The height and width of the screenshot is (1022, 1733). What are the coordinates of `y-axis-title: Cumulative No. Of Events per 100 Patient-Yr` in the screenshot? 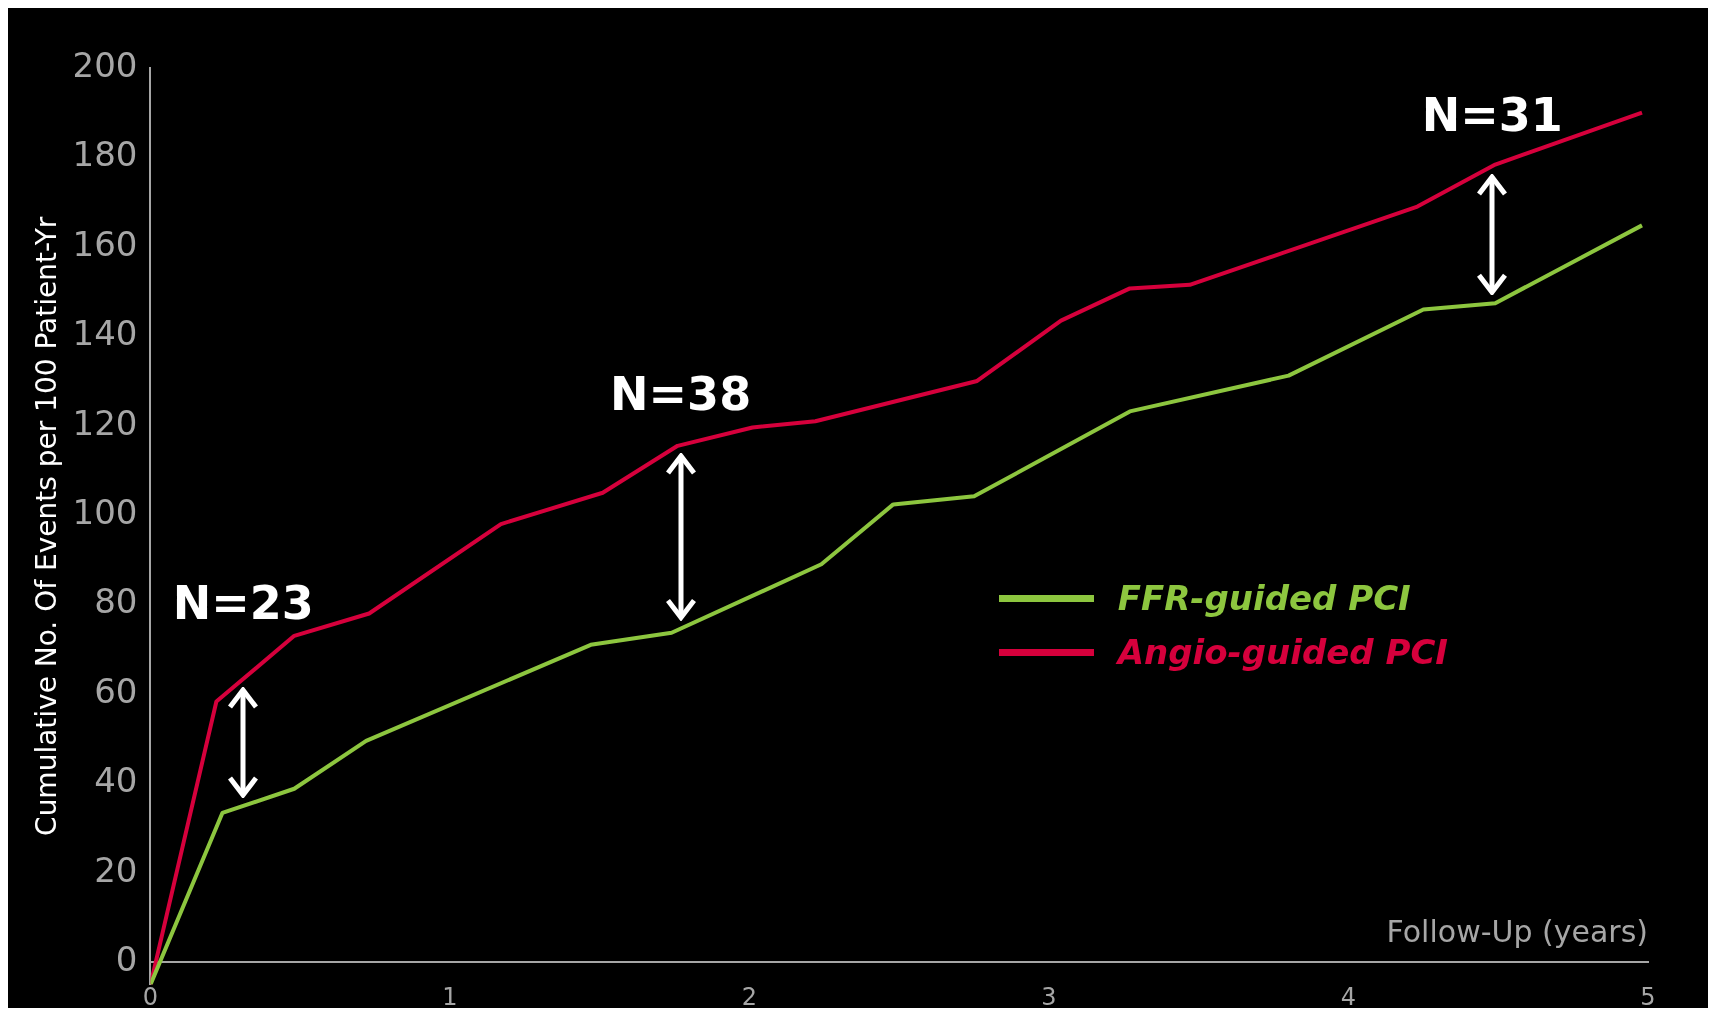 It's located at (47, 526).